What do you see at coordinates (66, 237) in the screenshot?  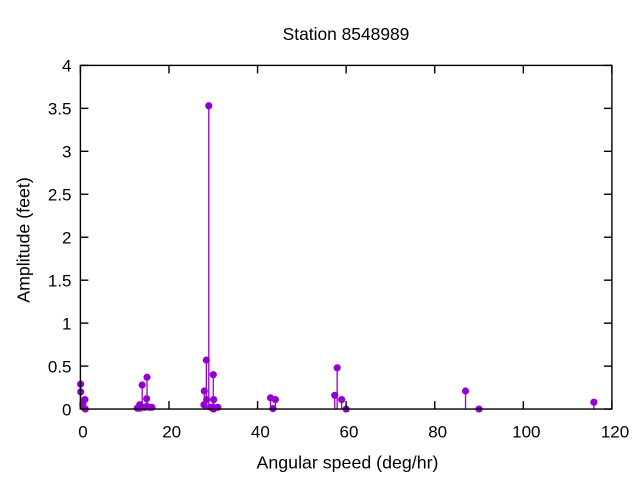 I see `svg-text: 2` at bounding box center [66, 237].